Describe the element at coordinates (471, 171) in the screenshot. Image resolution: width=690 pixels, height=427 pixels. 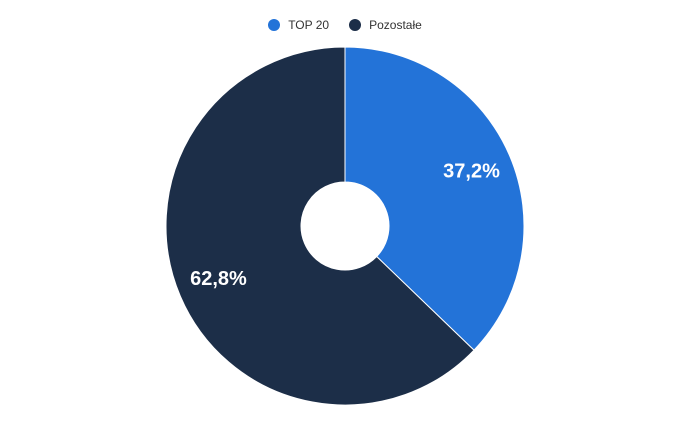
I see `slice-label-top20: 37,2%` at that location.